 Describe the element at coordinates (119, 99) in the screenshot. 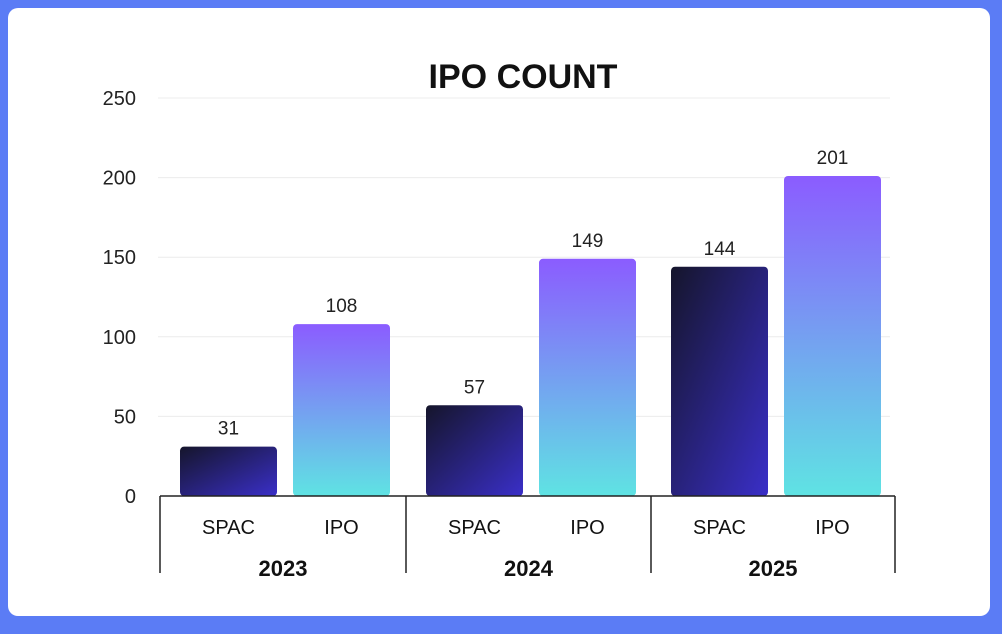

I see `y-tick-label: 250` at that location.